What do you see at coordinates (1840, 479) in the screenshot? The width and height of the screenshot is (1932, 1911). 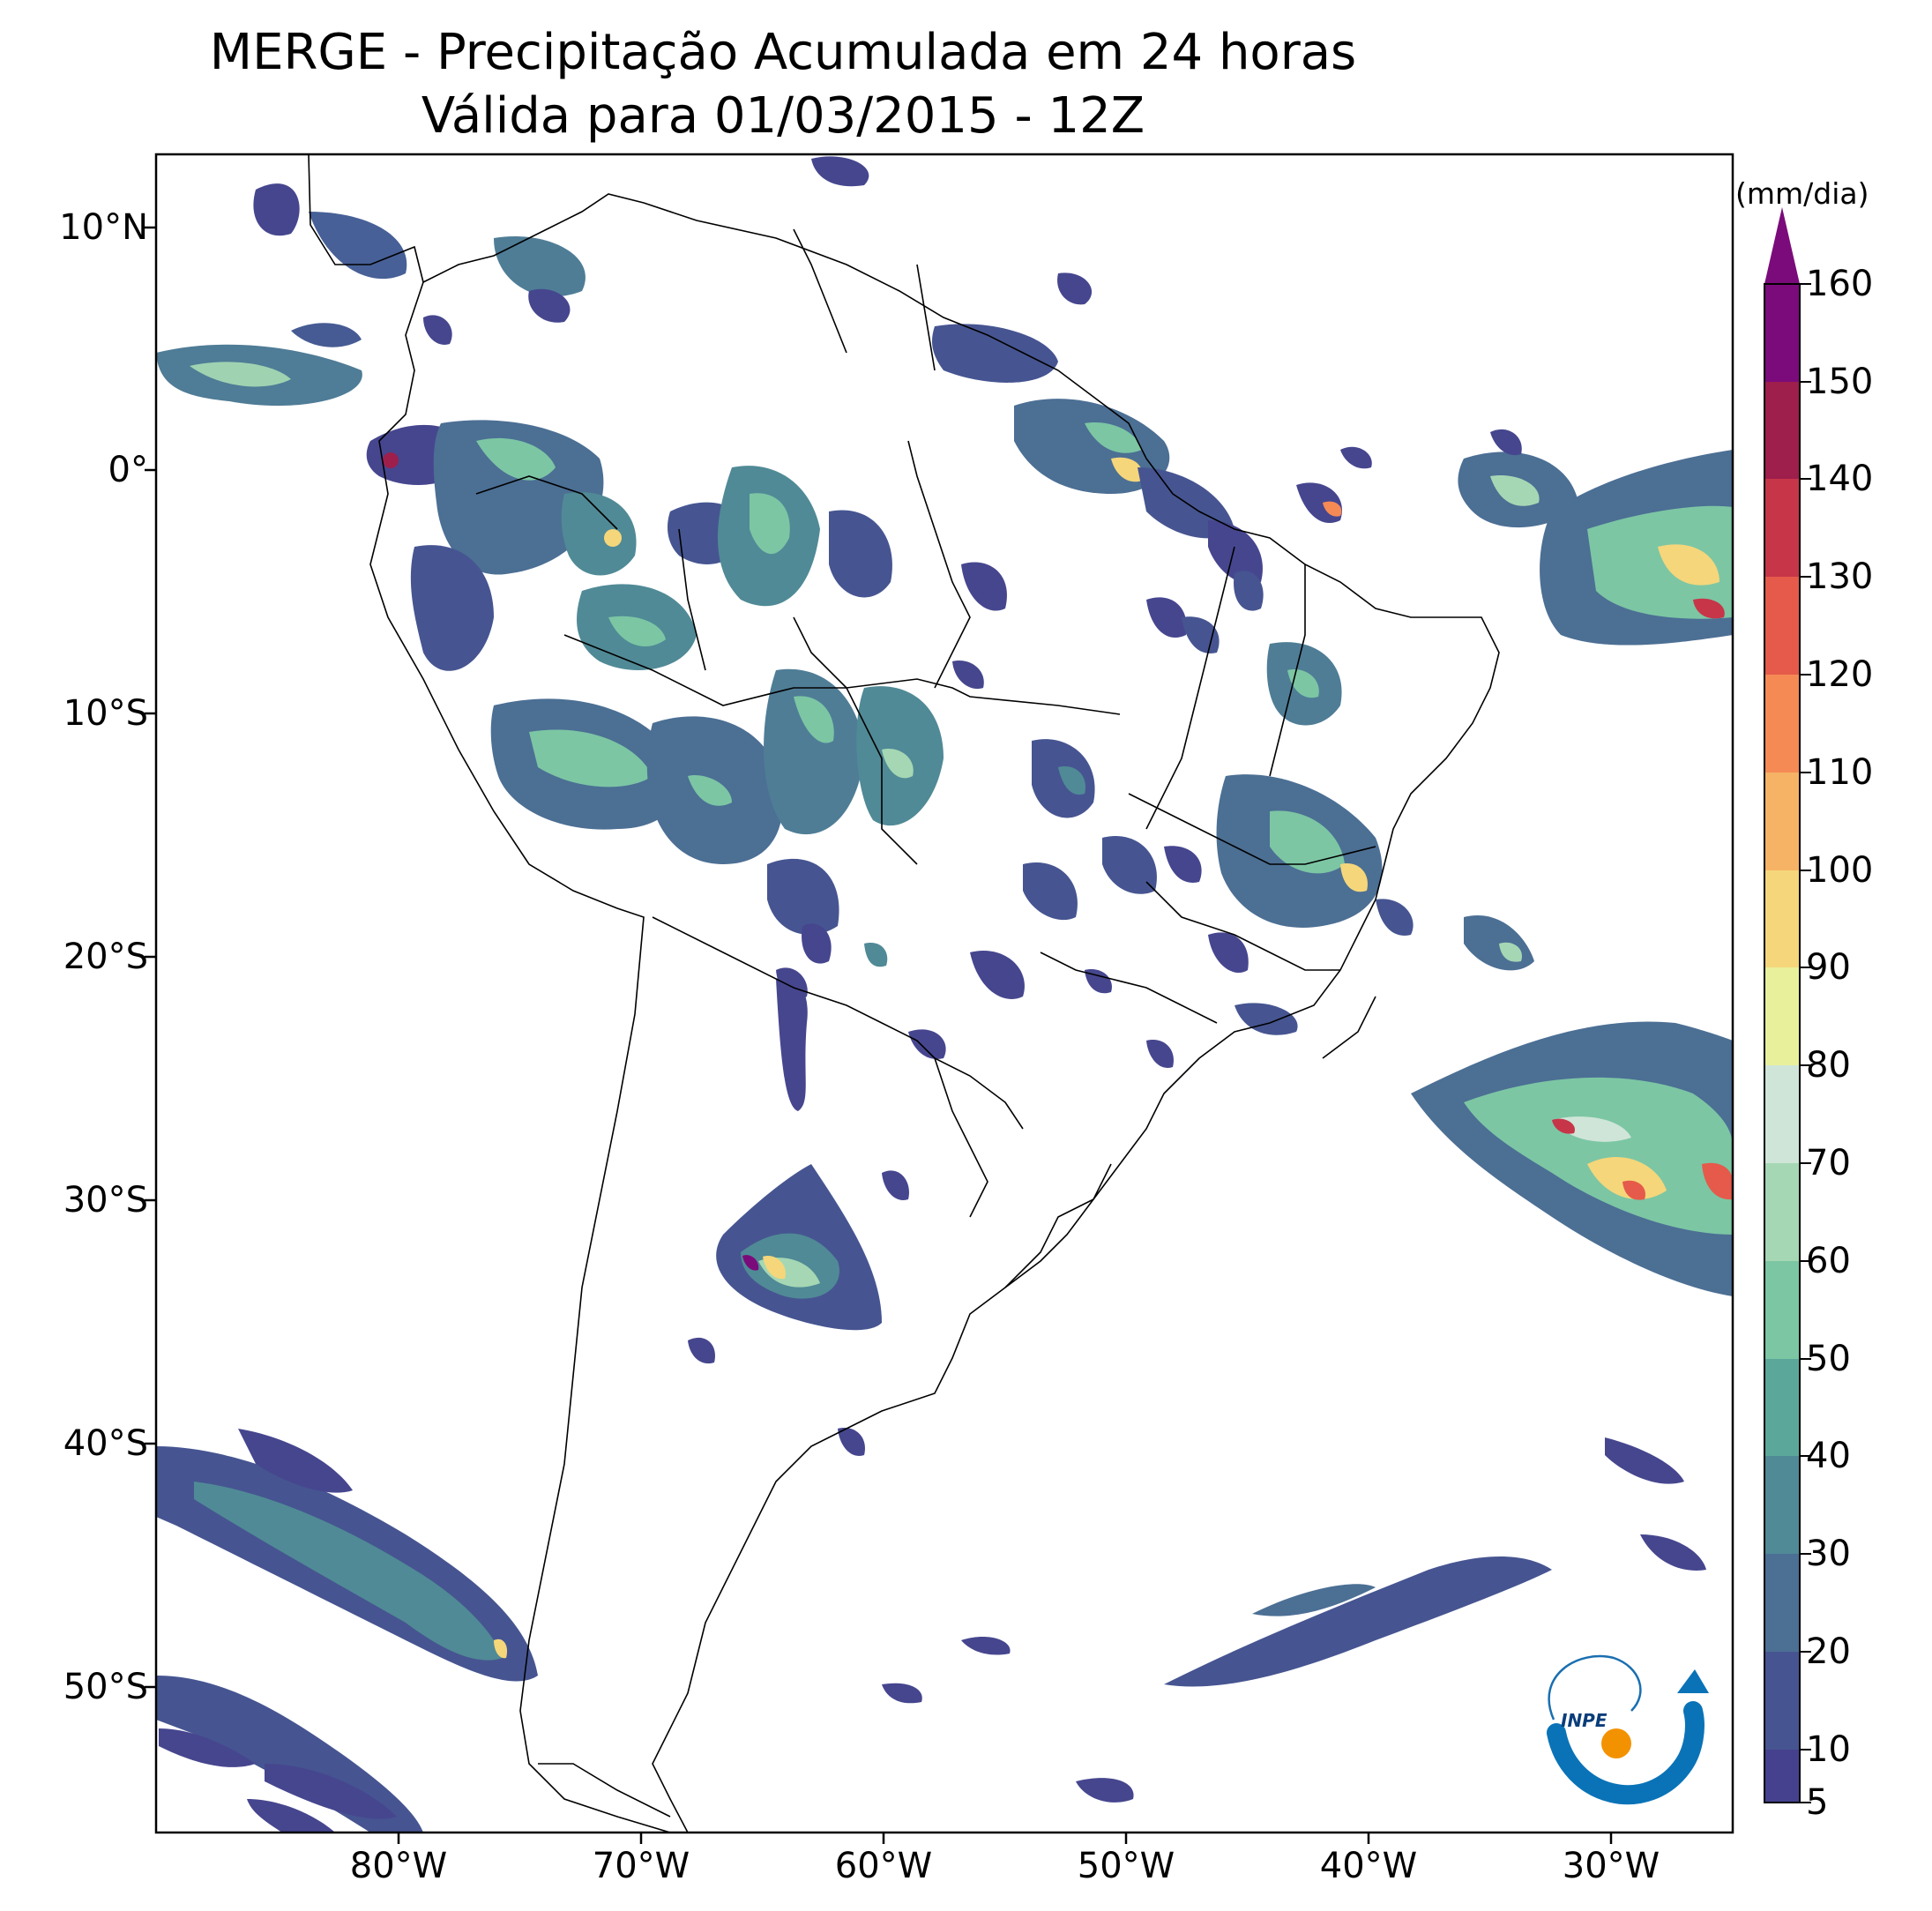 I see `colorbar-label: 140` at bounding box center [1840, 479].